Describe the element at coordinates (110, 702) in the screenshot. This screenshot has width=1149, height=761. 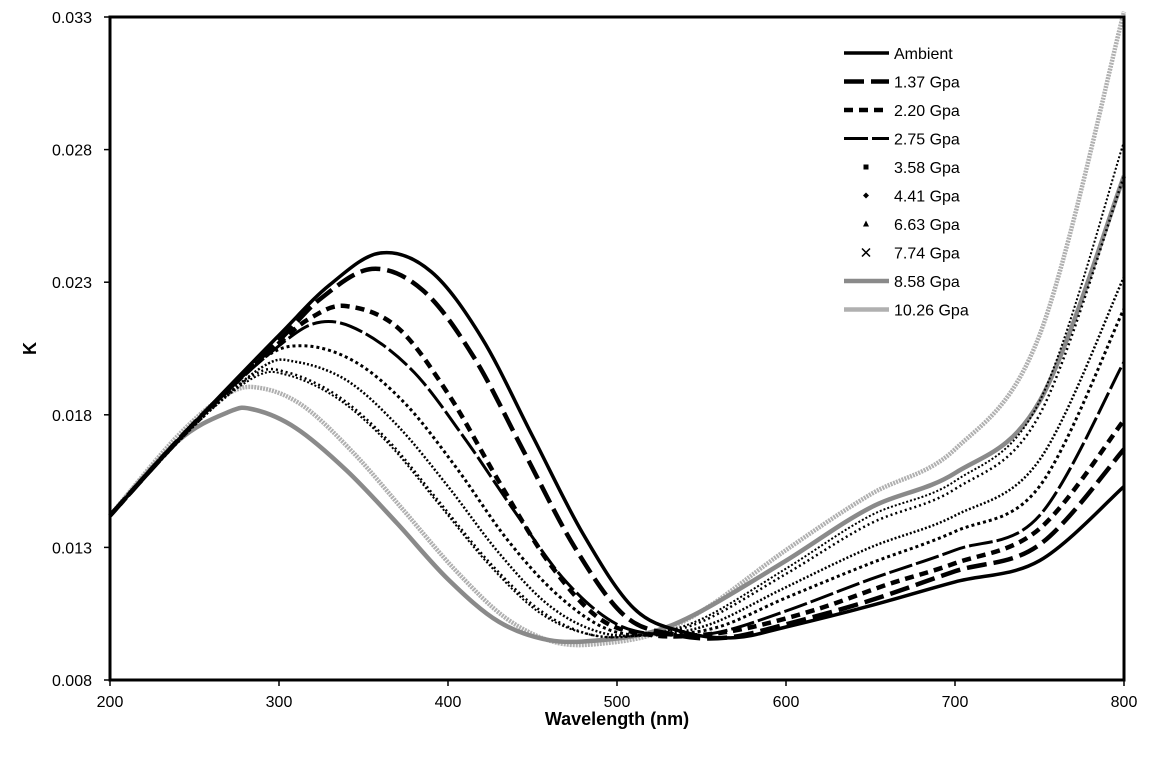
I see `x-tick-label: 200` at that location.